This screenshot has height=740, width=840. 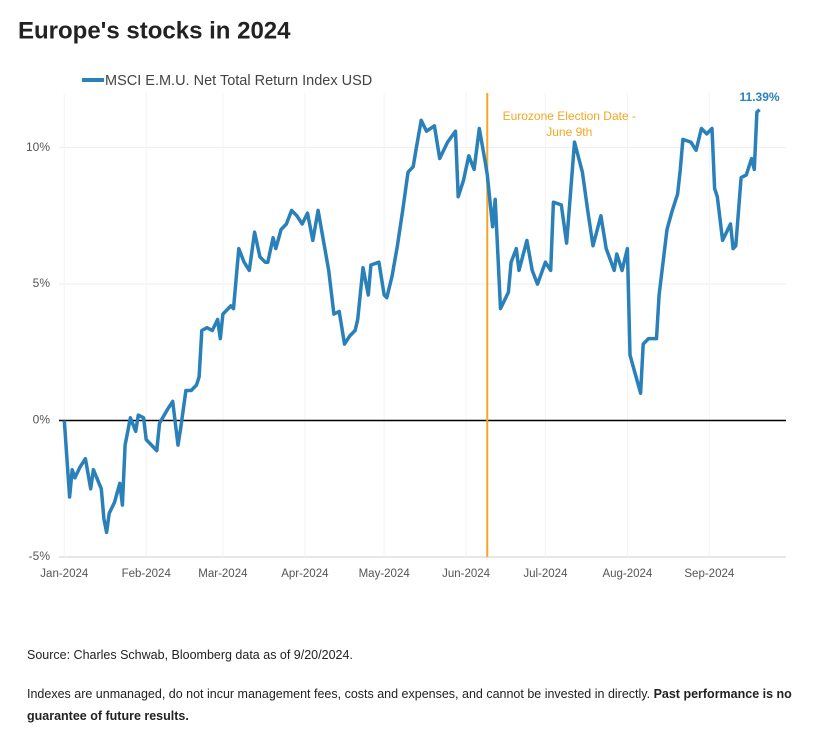 I want to click on x-tick-label: May-2024, so click(x=385, y=574).